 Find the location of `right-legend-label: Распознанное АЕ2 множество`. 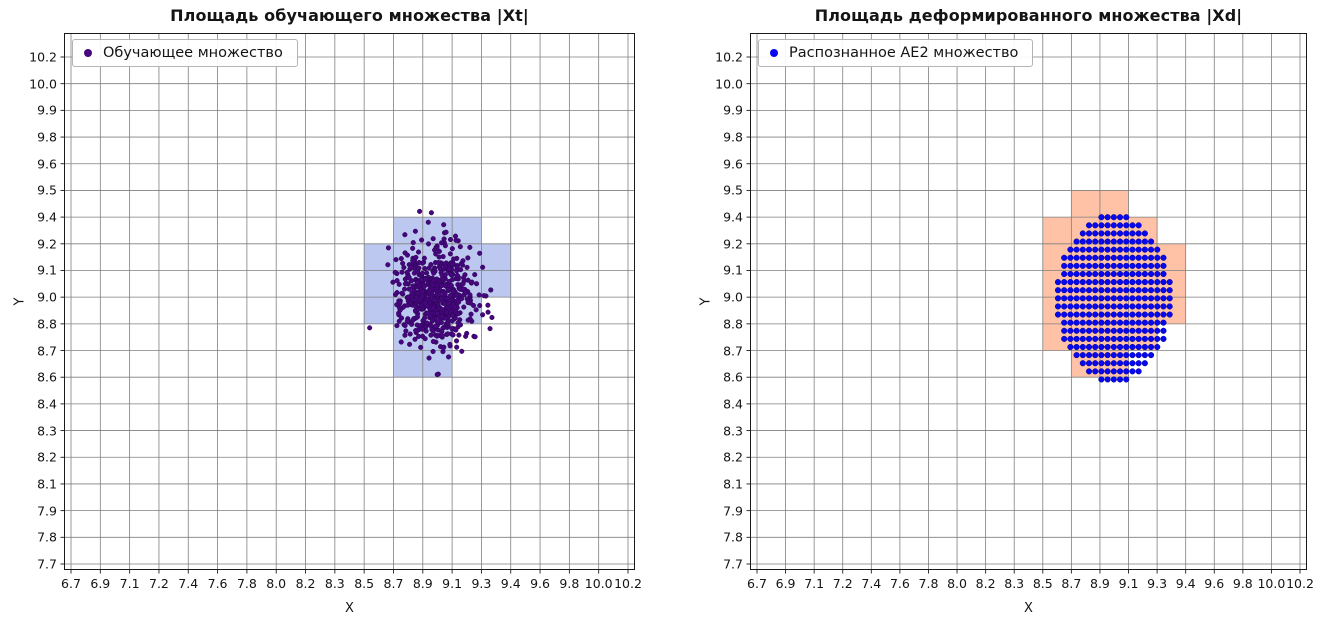

right-legend-label: Распознанное АЕ2 множество is located at coordinates (904, 53).